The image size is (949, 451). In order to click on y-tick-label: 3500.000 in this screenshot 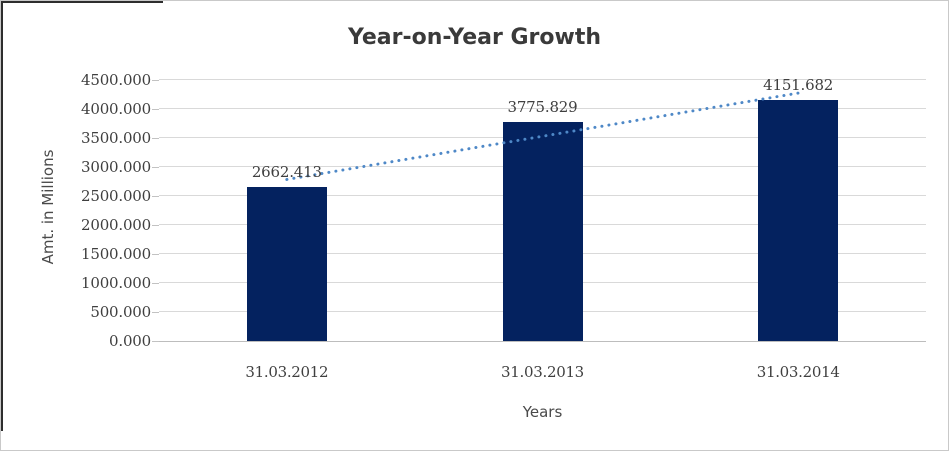, I will do `click(116, 138)`.